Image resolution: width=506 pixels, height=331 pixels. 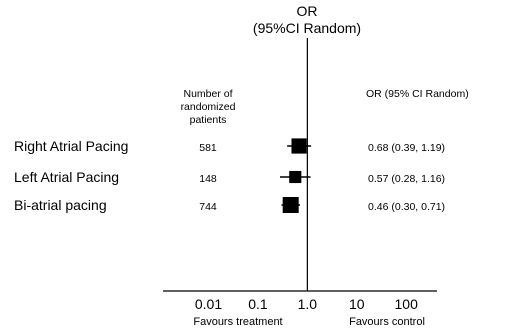 What do you see at coordinates (208, 107) in the screenshot?
I see `patients-header-line2: randomized` at bounding box center [208, 107].